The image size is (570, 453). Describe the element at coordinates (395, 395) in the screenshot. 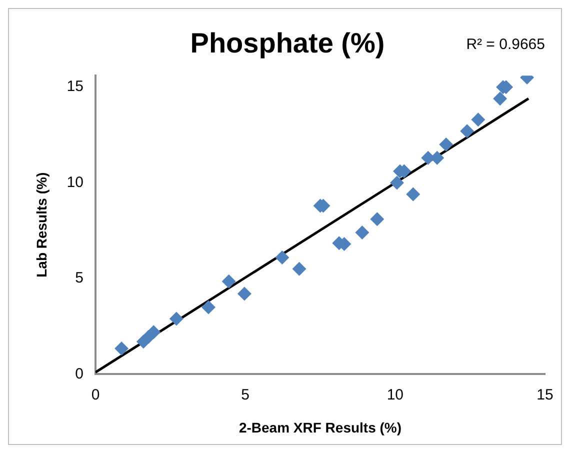

I see `x-tick-label: 10` at that location.